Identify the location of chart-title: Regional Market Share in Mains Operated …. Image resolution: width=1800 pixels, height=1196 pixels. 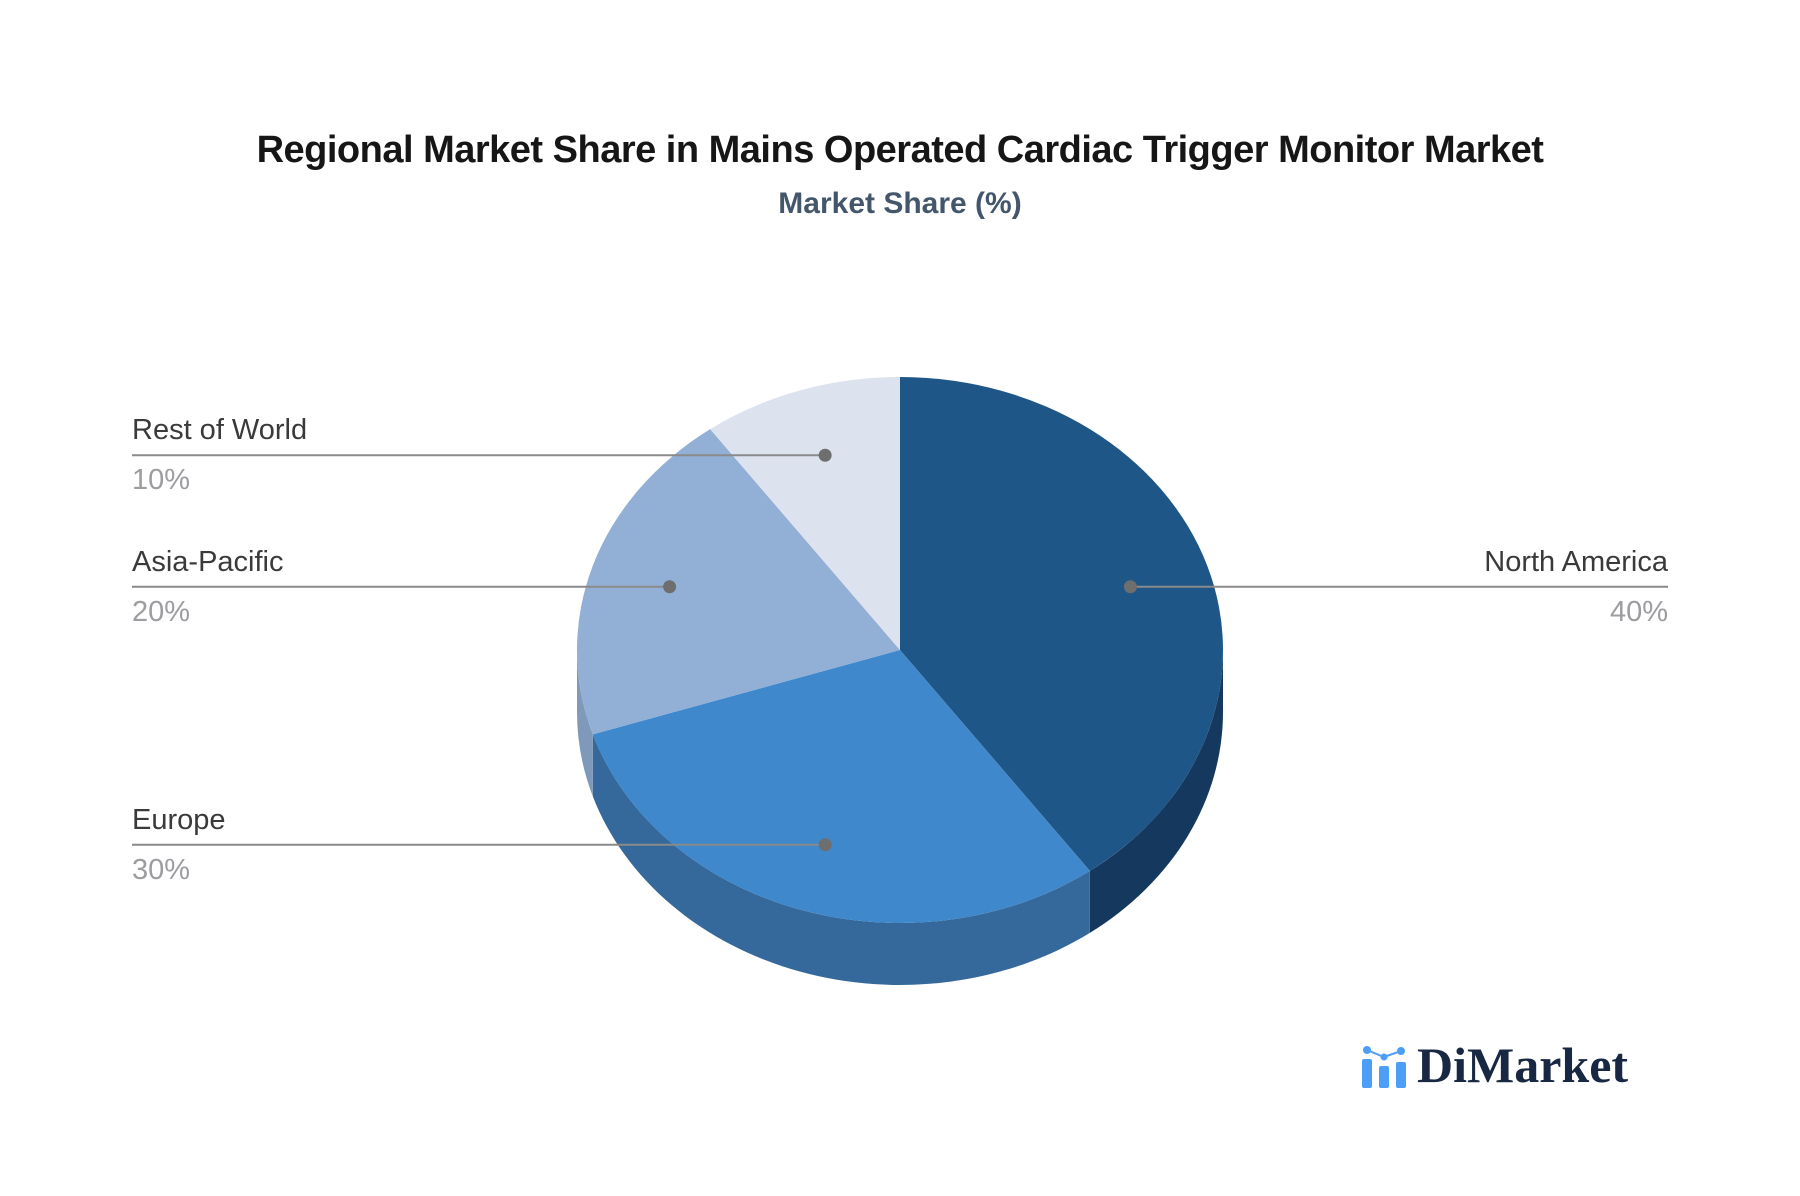
(900, 150).